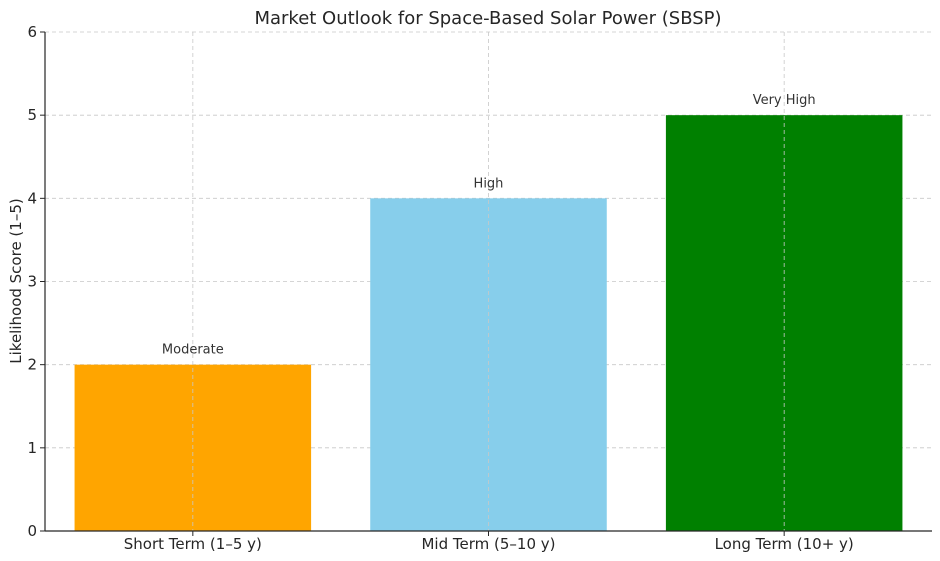 This screenshot has height=561, width=940. I want to click on x-tick-label: Mid Term (5–10 y), so click(488, 544).